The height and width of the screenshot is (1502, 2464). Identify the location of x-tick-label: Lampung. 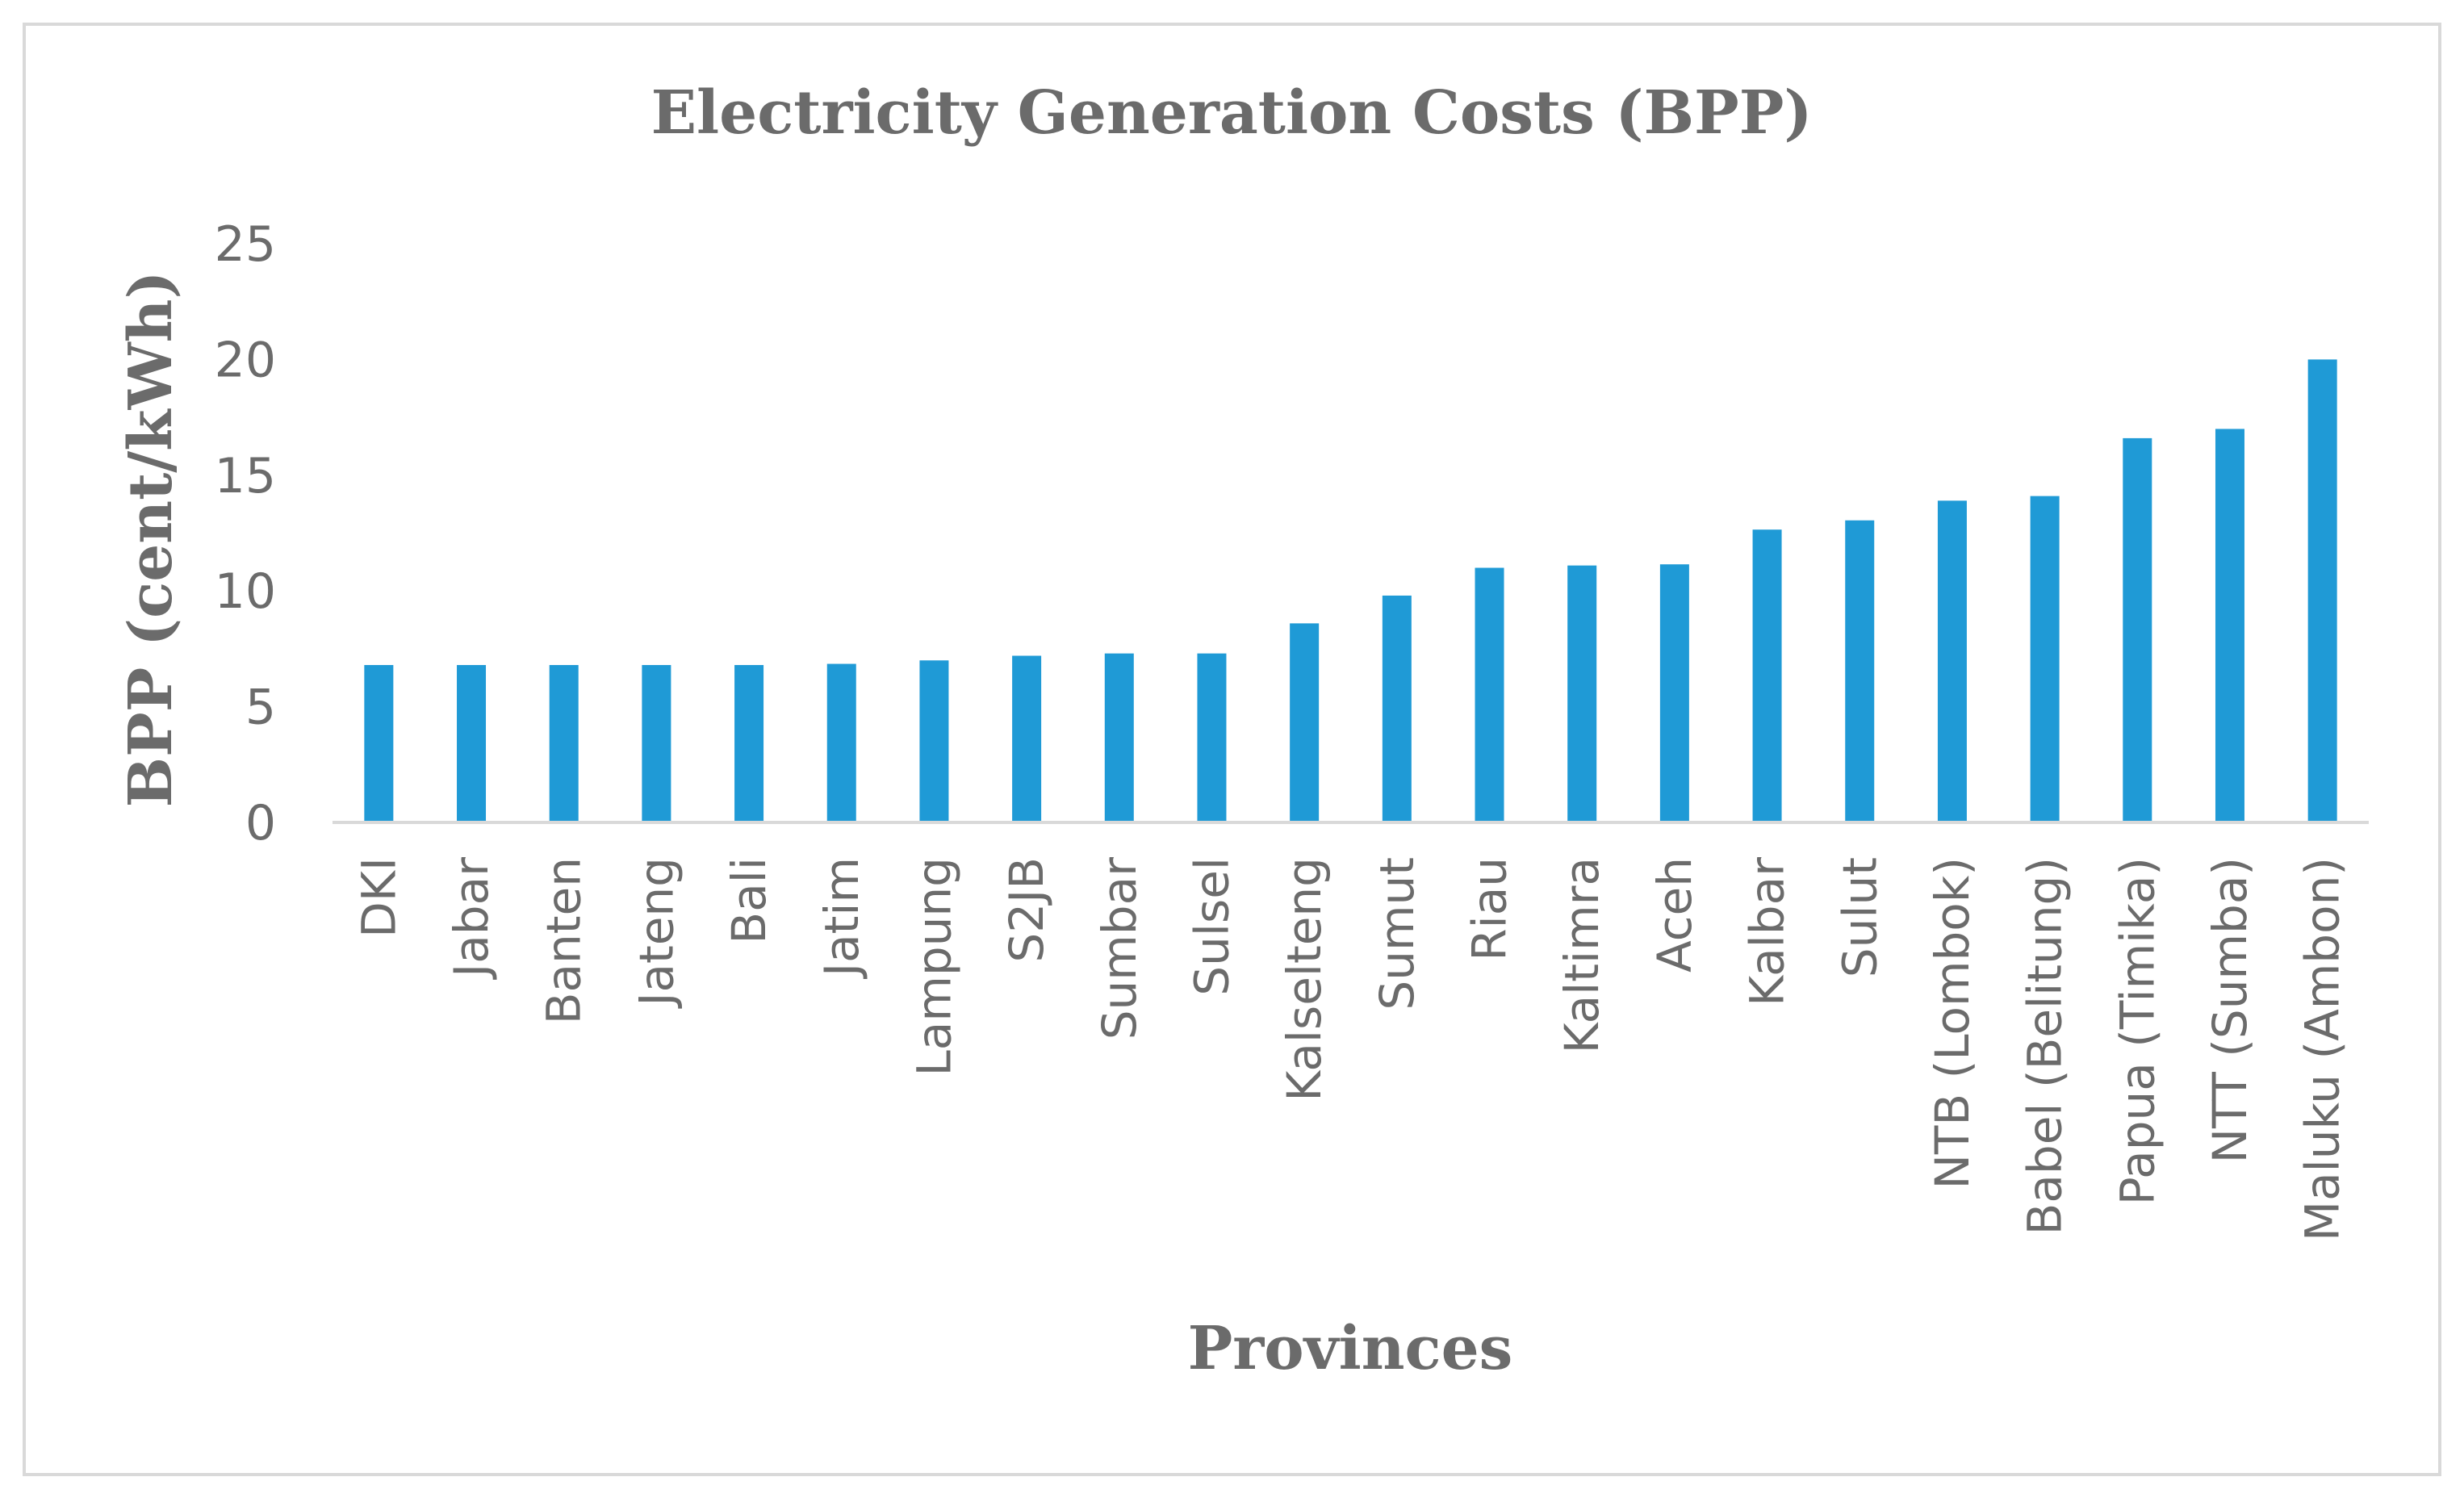
(933, 967).